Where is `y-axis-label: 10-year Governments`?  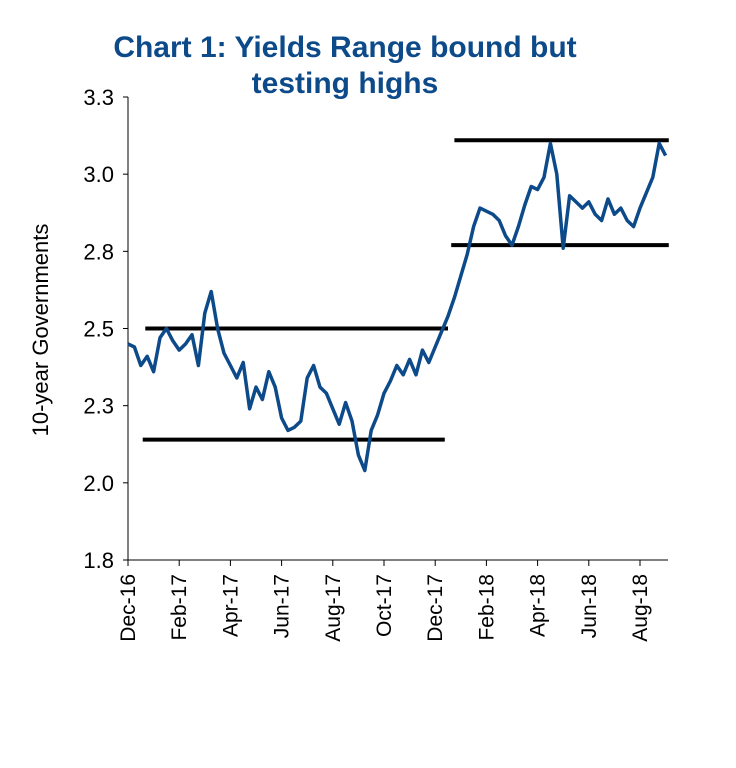
y-axis-label: 10-year Governments is located at coordinates (40, 330).